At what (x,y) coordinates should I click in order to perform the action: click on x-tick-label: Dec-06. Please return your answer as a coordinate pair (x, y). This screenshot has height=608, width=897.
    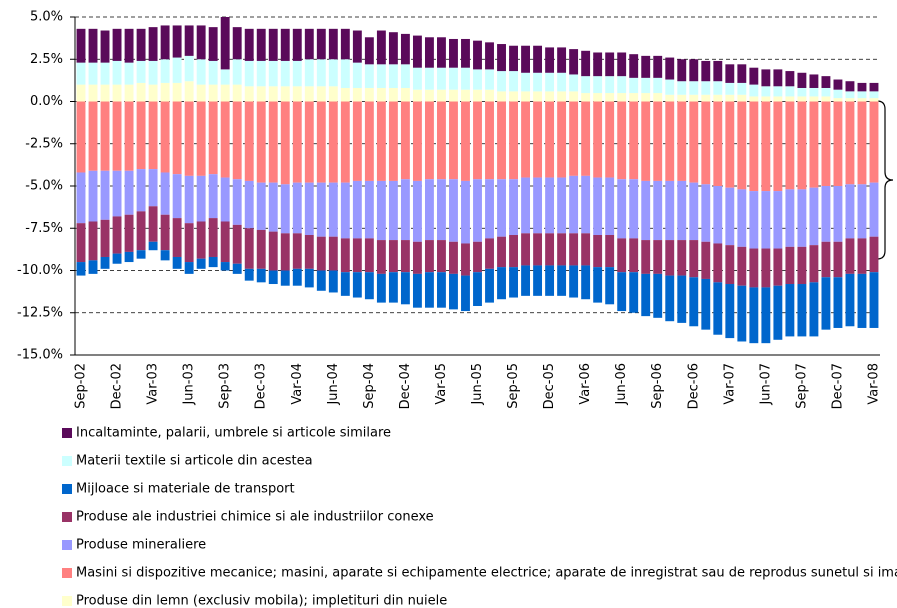
    Looking at the image, I should click on (693, 386).